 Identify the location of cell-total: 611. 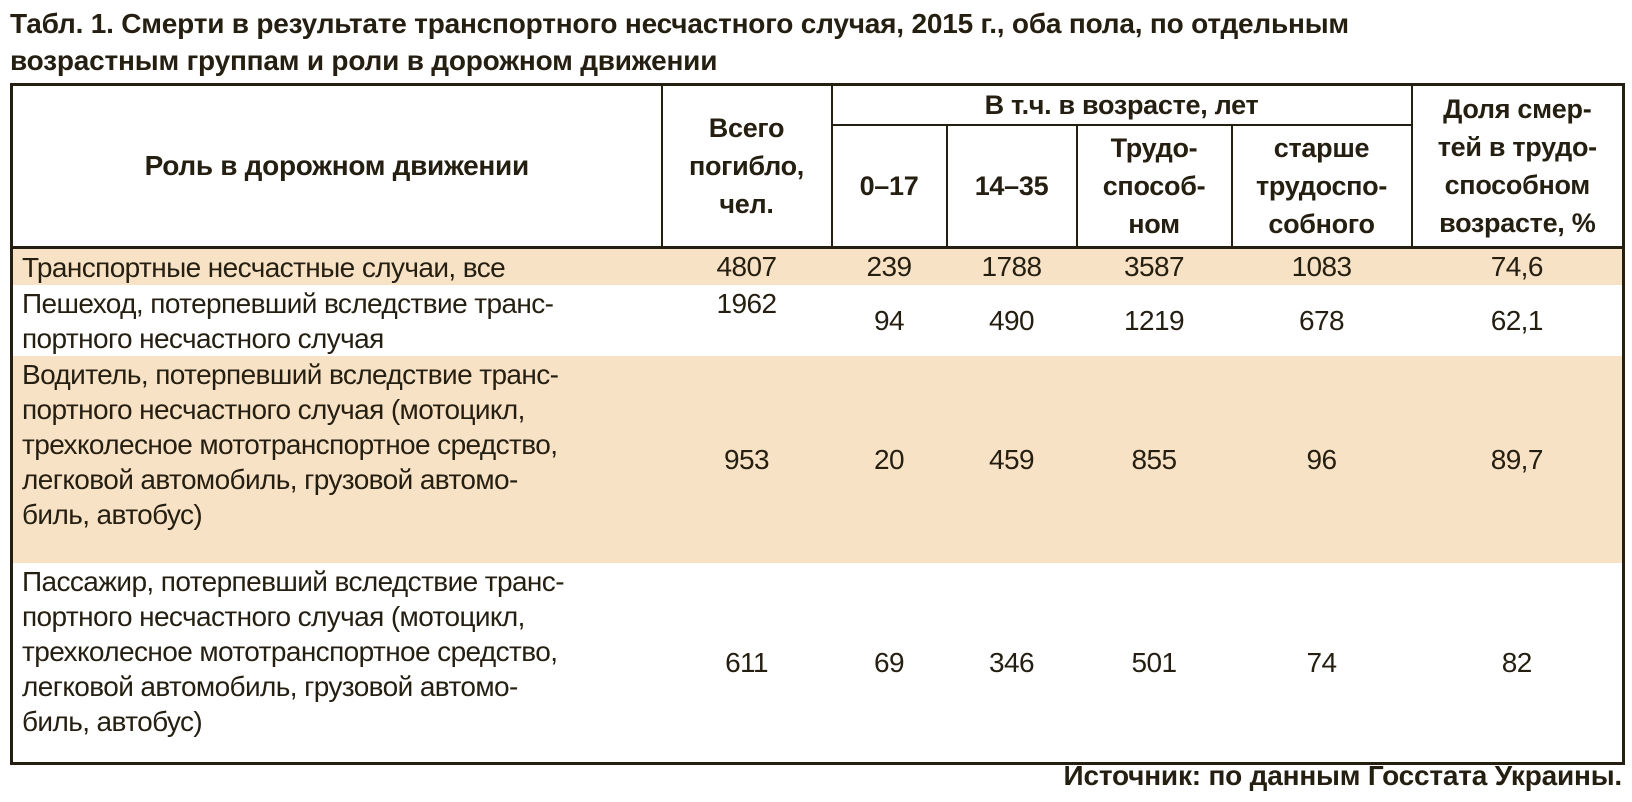
(746, 662).